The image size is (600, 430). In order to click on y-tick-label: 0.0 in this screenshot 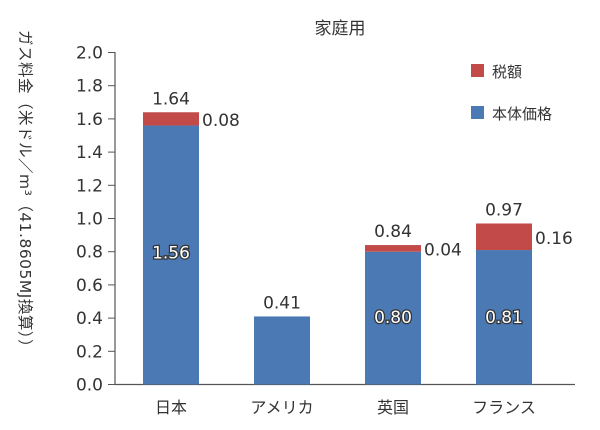, I will do `click(89, 386)`.